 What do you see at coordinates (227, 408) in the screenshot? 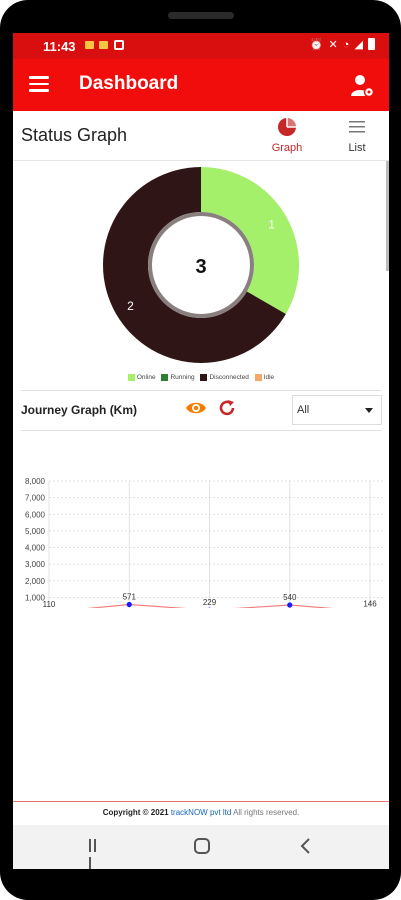
I see `refresh-icon` at bounding box center [227, 408].